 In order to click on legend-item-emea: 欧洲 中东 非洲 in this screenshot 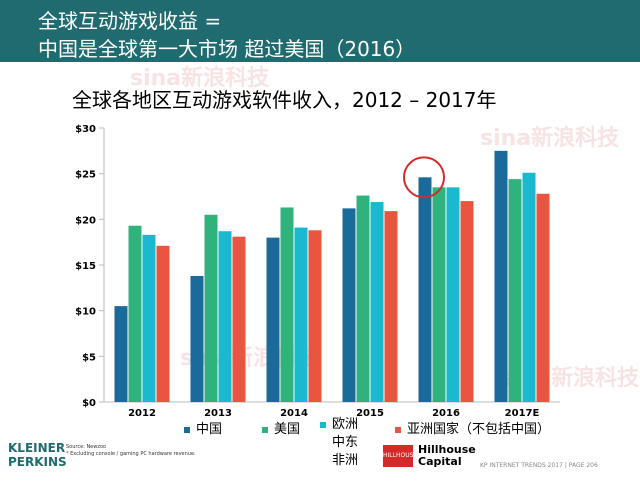, I will do `click(339, 443)`.